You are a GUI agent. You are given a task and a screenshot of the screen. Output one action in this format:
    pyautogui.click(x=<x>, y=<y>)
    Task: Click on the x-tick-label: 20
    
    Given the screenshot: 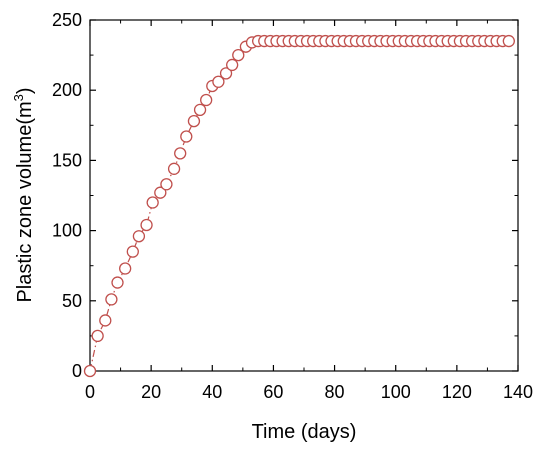 What is the action you would take?
    pyautogui.click(x=151, y=392)
    